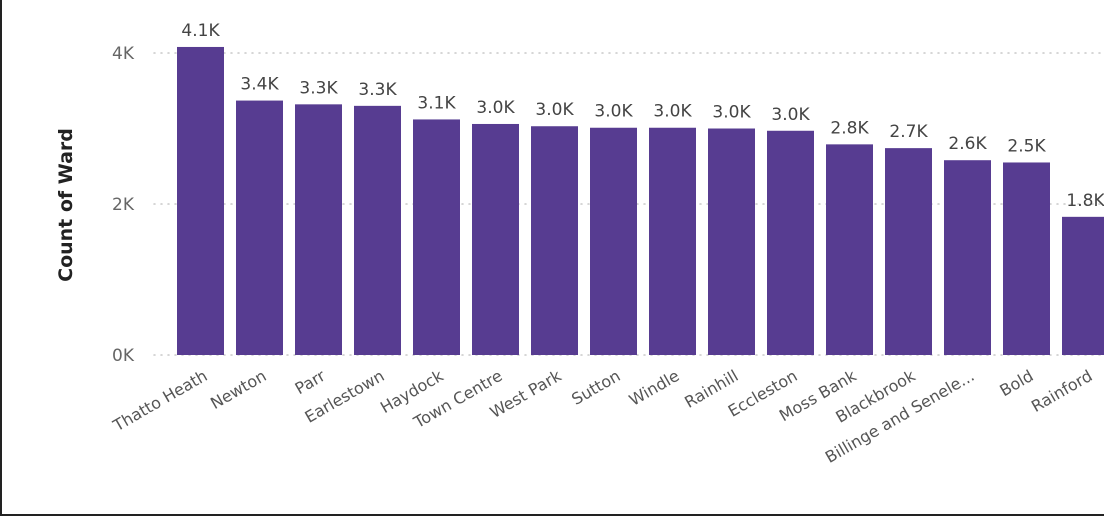  What do you see at coordinates (436, 237) in the screenshot?
I see `bar-haydock` at bounding box center [436, 237].